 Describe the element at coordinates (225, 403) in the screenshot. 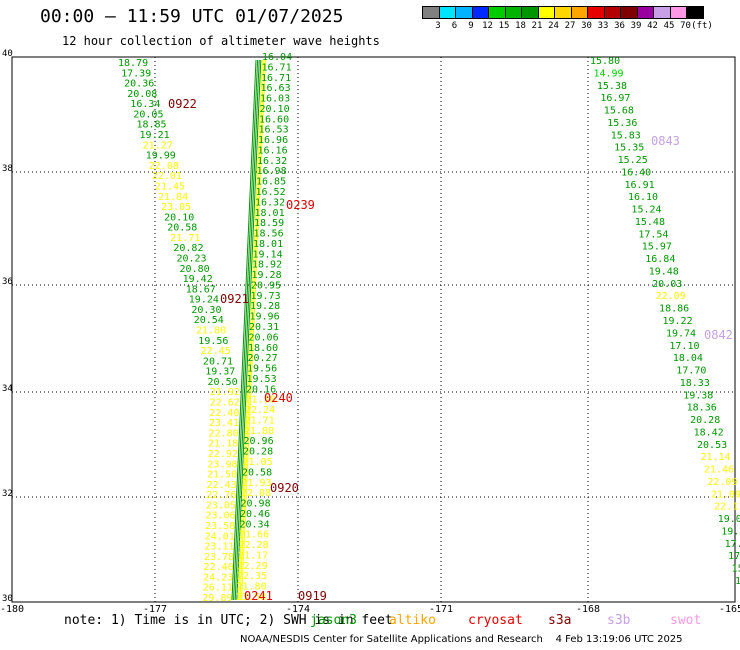

I see `wave-height-label: 22.62` at that location.